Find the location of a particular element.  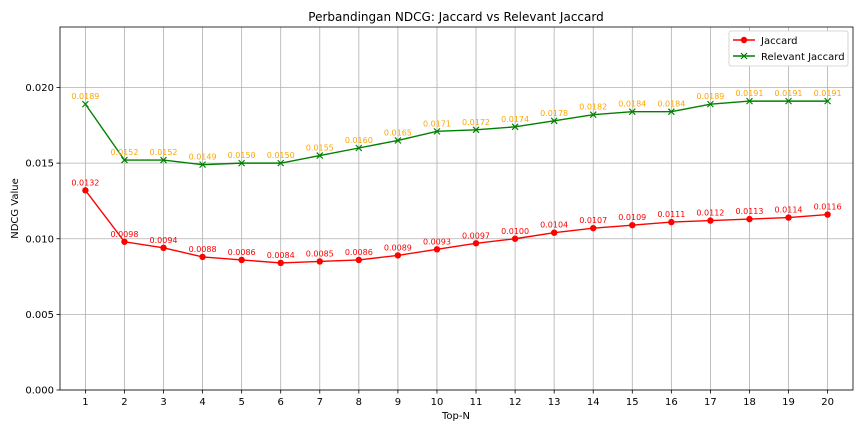

data-label-jaccard: 0.0116 is located at coordinates (828, 207).